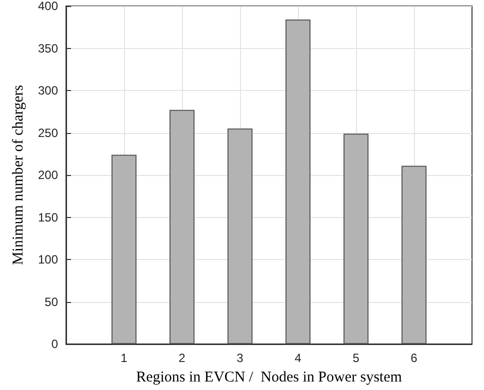  What do you see at coordinates (18, 175) in the screenshot?
I see `y-axis-title: Minimum number of chargers` at bounding box center [18, 175].